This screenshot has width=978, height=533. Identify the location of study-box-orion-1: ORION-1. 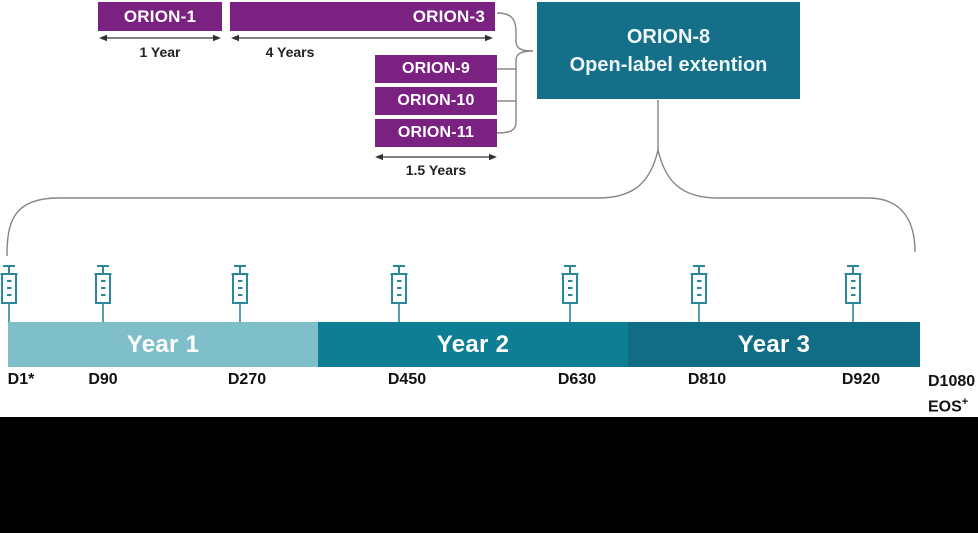
(160, 16).